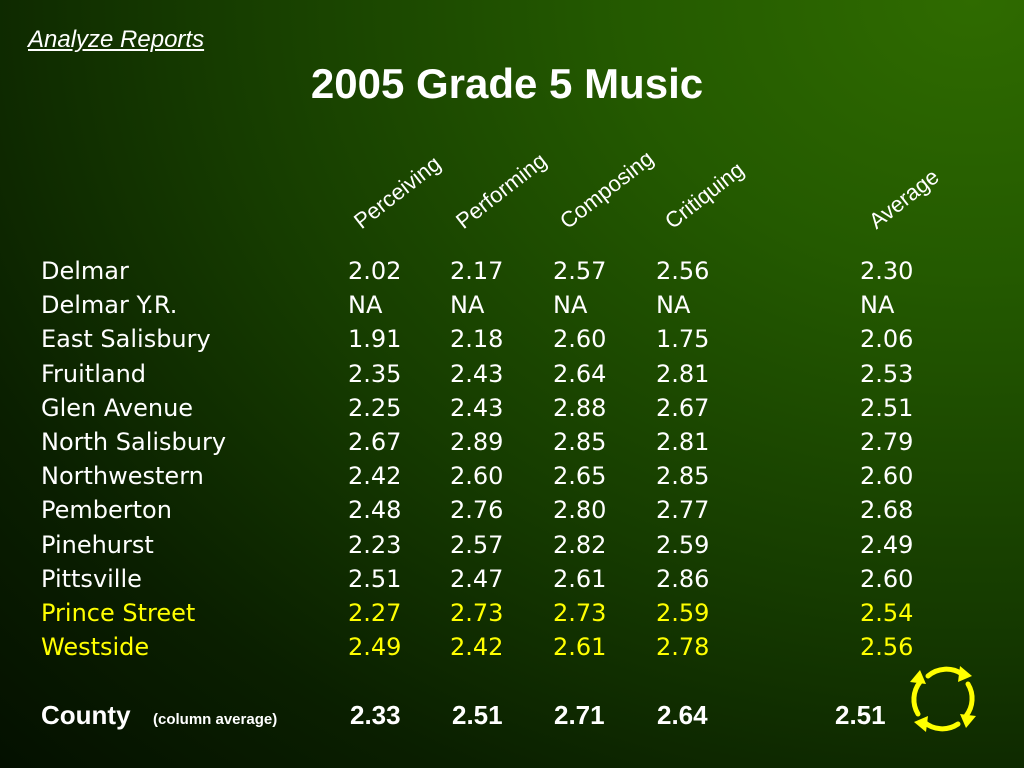  What do you see at coordinates (887, 442) in the screenshot?
I see `score-average: 2.79` at bounding box center [887, 442].